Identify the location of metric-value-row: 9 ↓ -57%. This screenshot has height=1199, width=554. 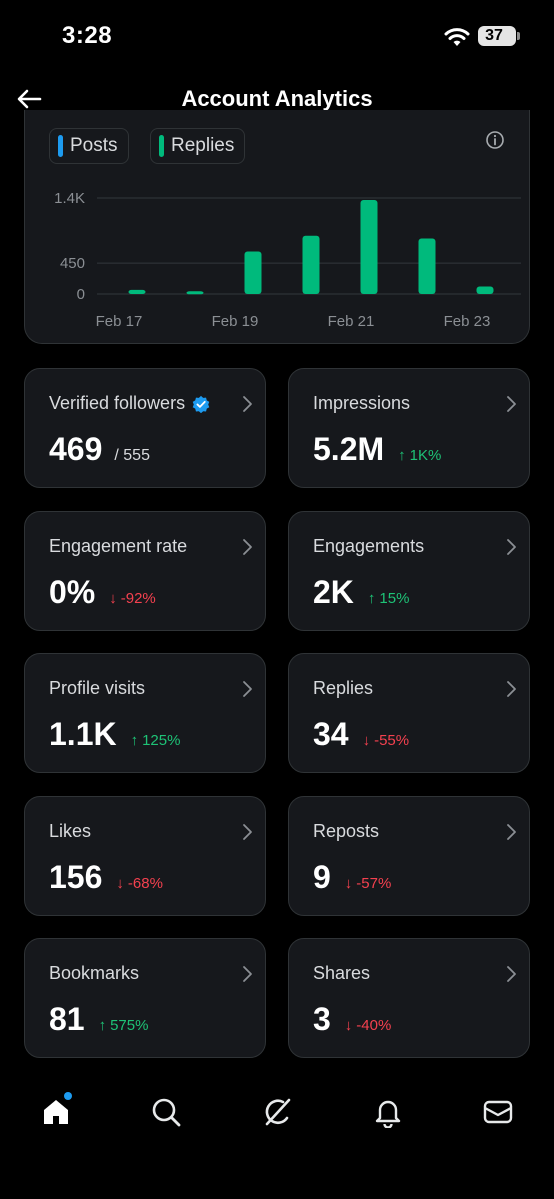
(352, 877).